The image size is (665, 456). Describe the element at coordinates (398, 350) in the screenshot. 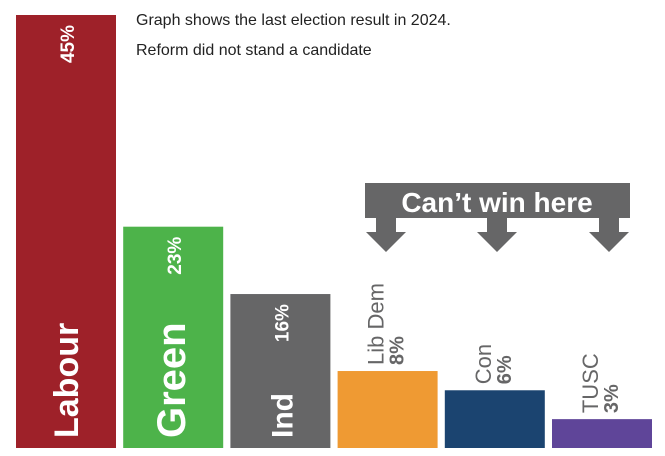

I see `value-label: 8%` at that location.